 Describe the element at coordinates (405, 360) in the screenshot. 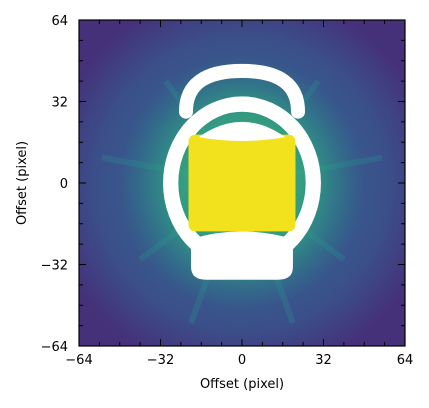

I see `x-tick-label: 64` at that location.